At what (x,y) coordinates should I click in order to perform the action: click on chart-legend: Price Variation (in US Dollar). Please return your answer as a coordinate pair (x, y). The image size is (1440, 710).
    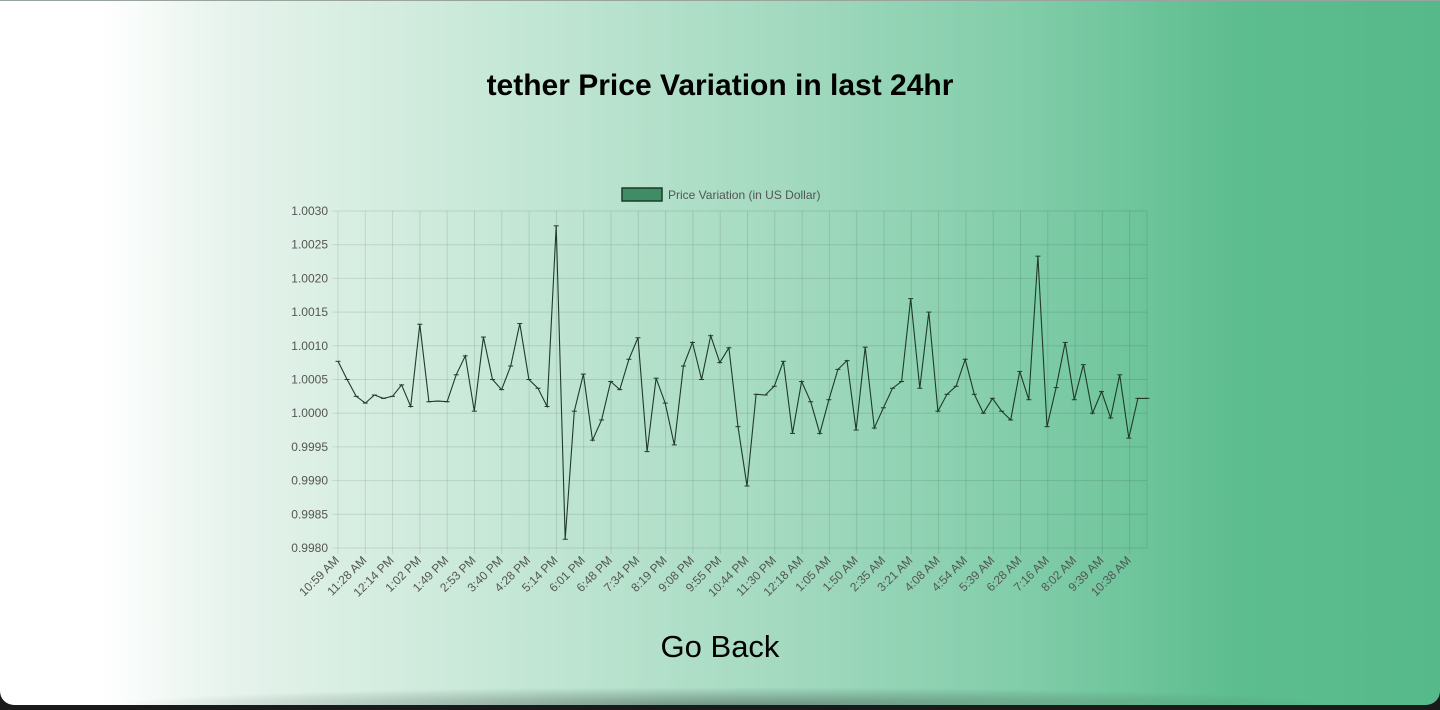
    Looking at the image, I should click on (721, 194).